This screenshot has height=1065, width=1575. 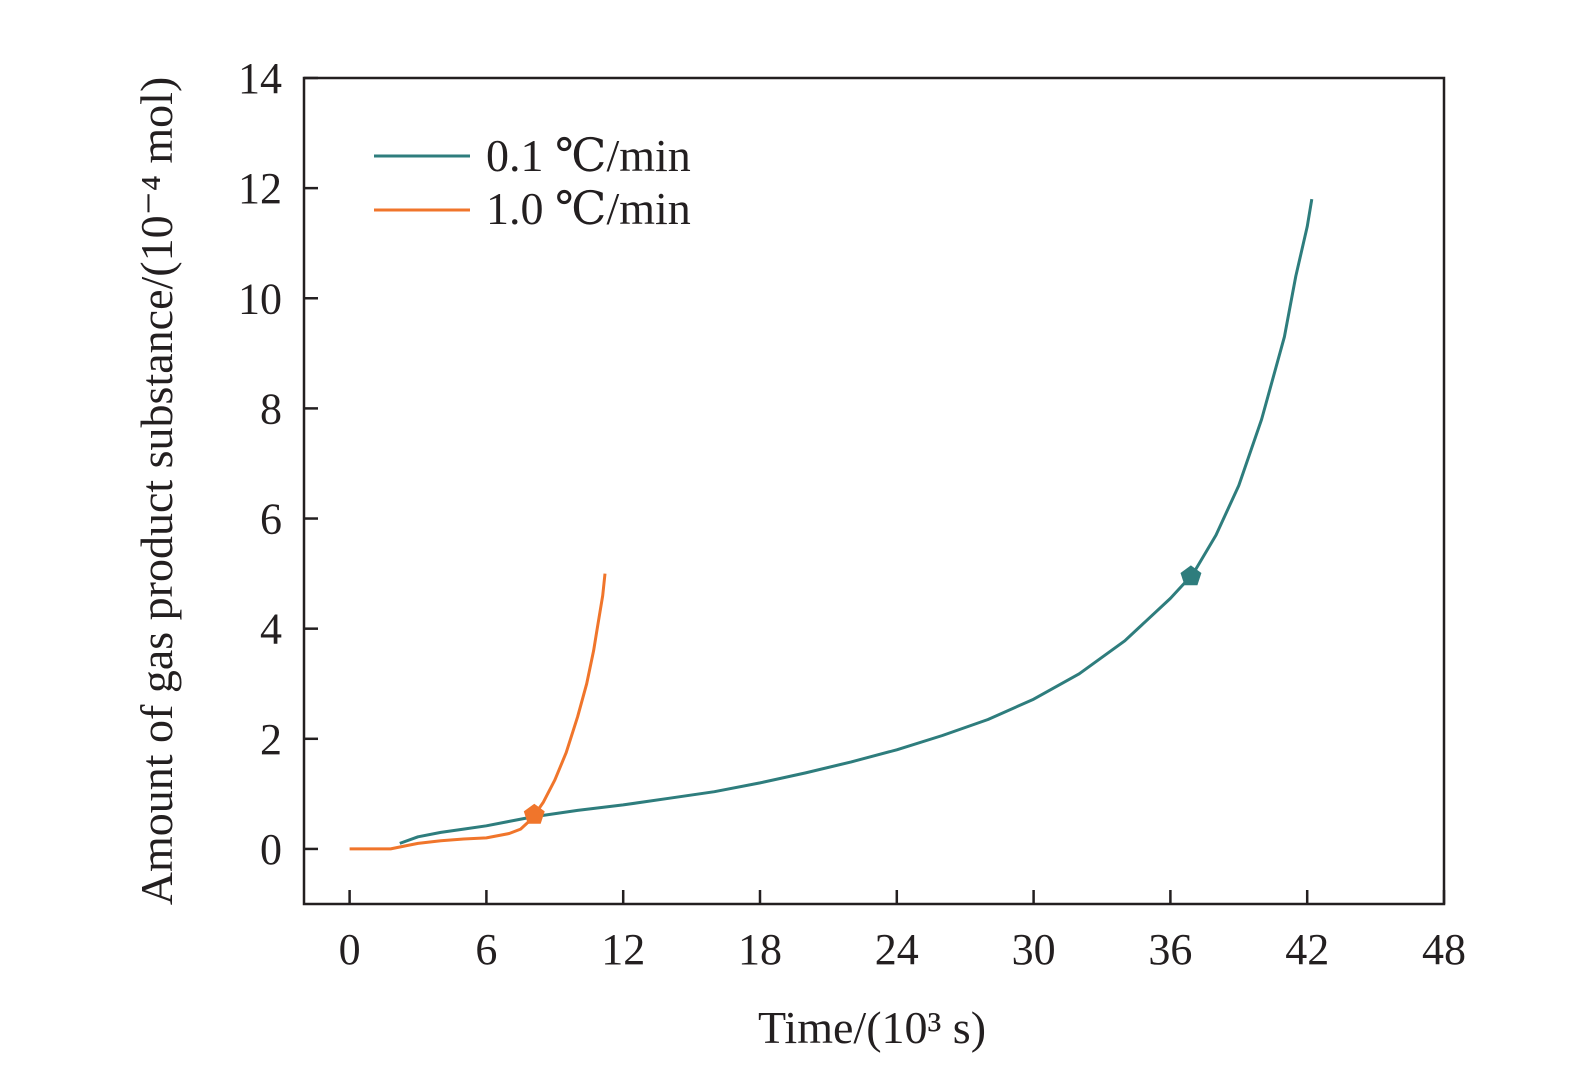 What do you see at coordinates (760, 949) in the screenshot?
I see `x-tick-label: 18` at bounding box center [760, 949].